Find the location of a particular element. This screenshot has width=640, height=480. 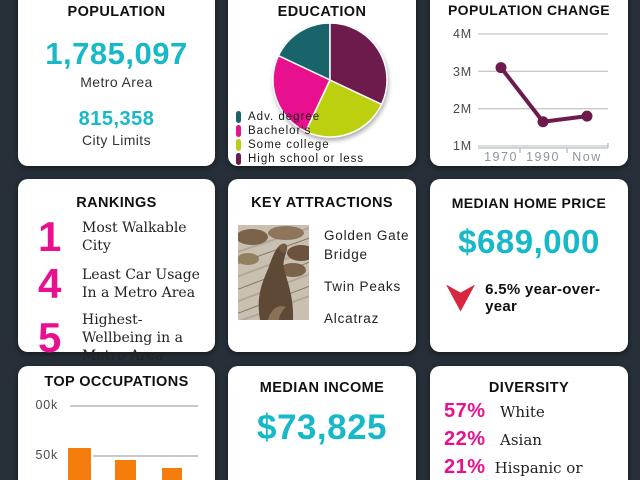

ranking-item: 5 Highest-Wellbeing in a Metro Area is located at coordinates (123, 338).